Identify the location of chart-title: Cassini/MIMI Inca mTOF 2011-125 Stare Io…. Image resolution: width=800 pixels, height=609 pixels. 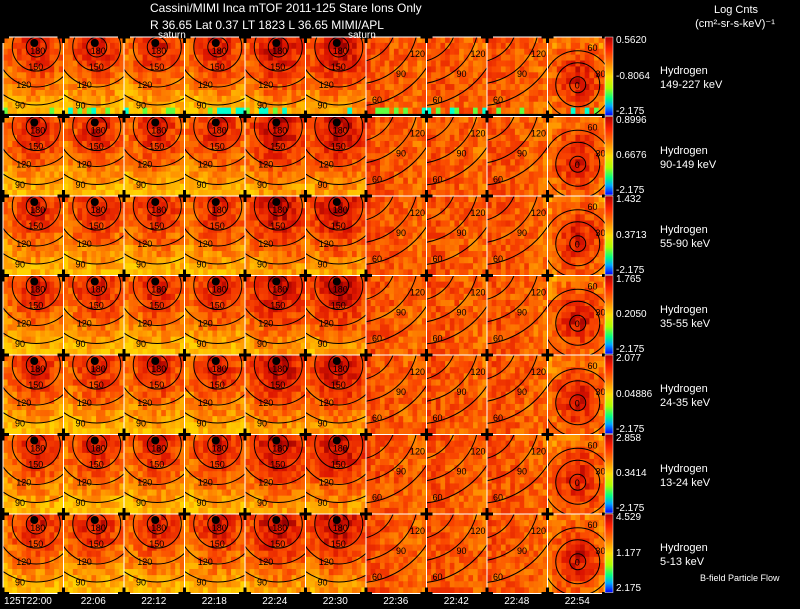
(286, 8).